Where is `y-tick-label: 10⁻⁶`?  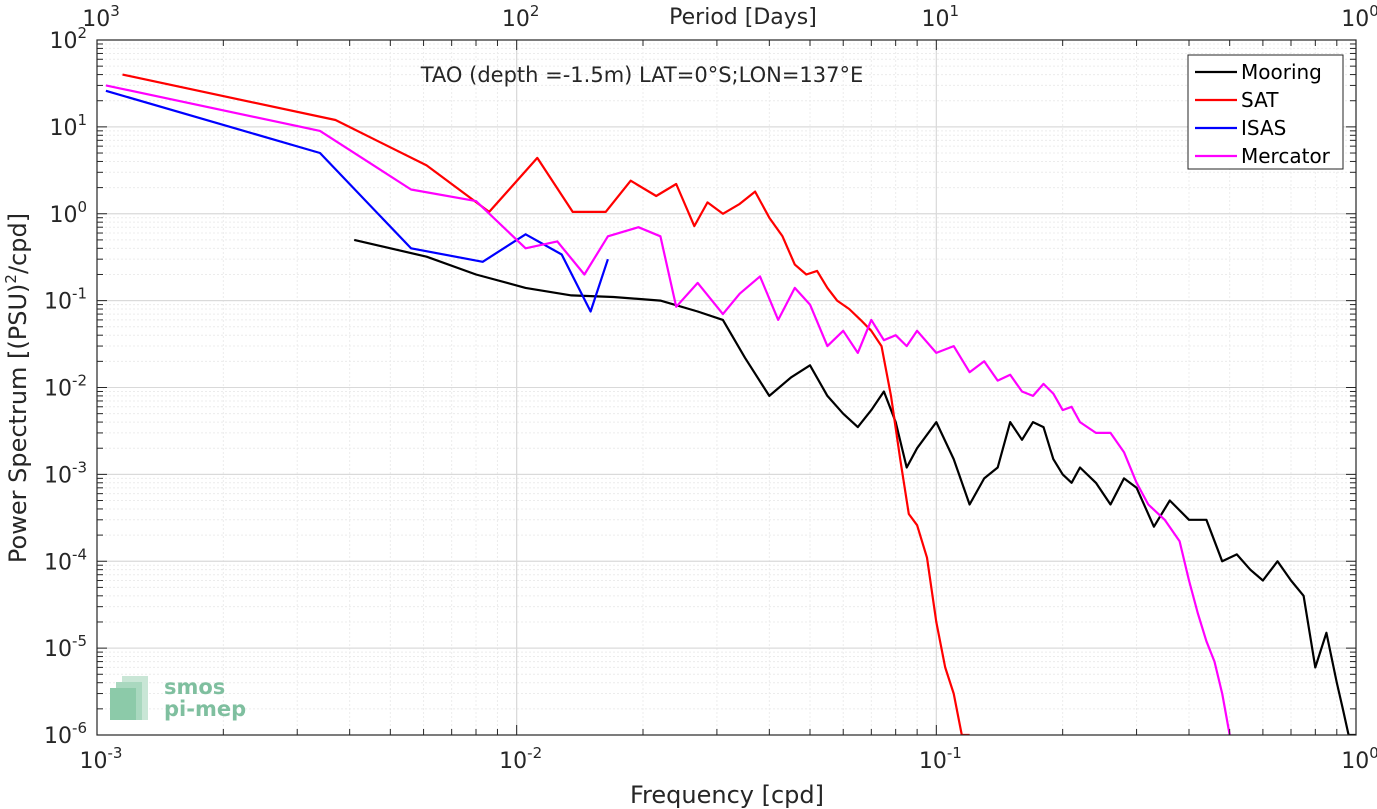 y-tick-label: 10⁻⁶ is located at coordinates (65, 734).